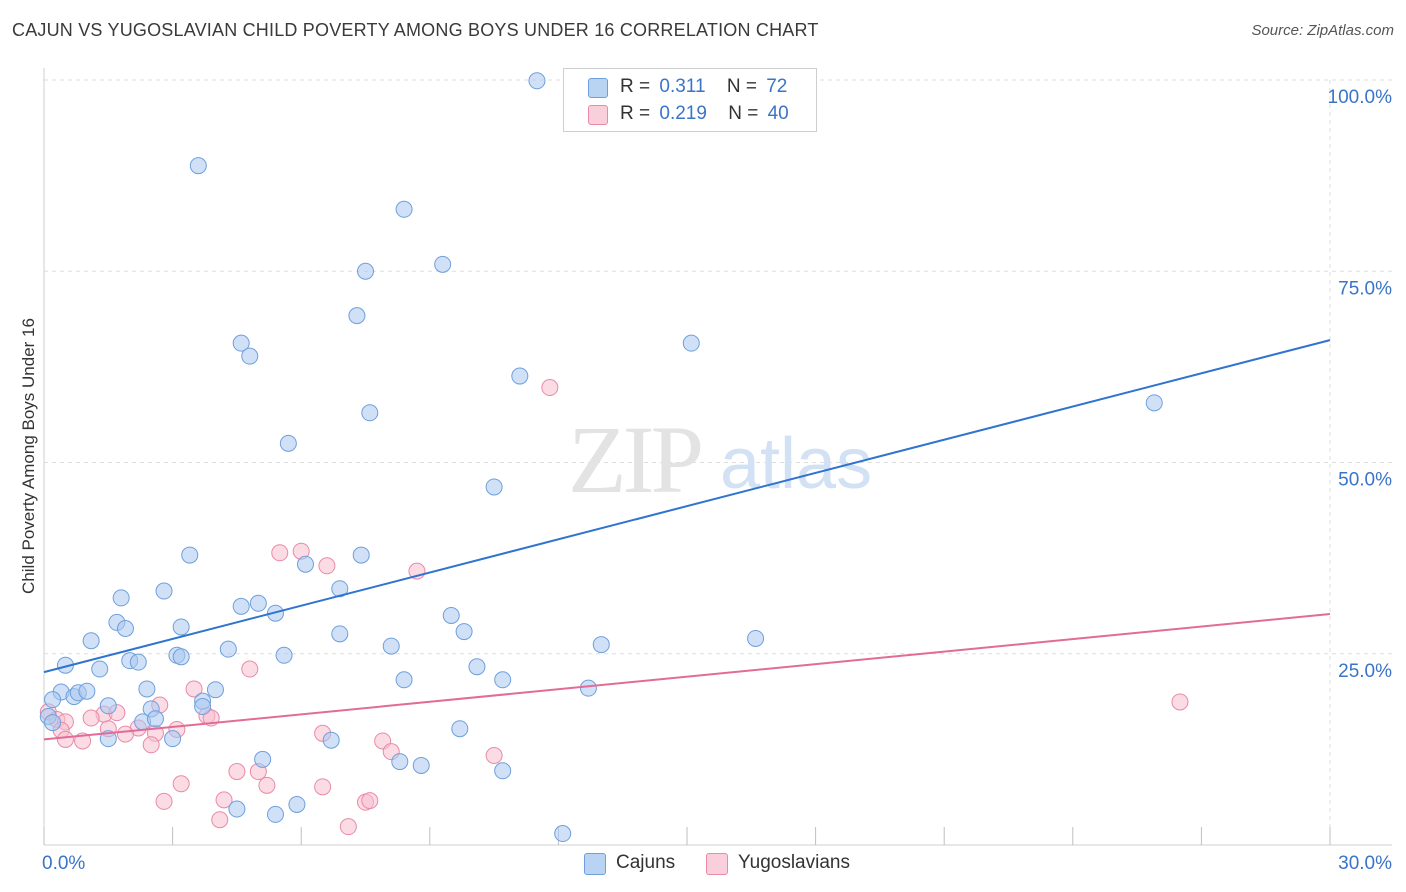  What do you see at coordinates (741, 86) in the screenshot?
I see `legend-cajuns-n-label: N =` at bounding box center [741, 86].